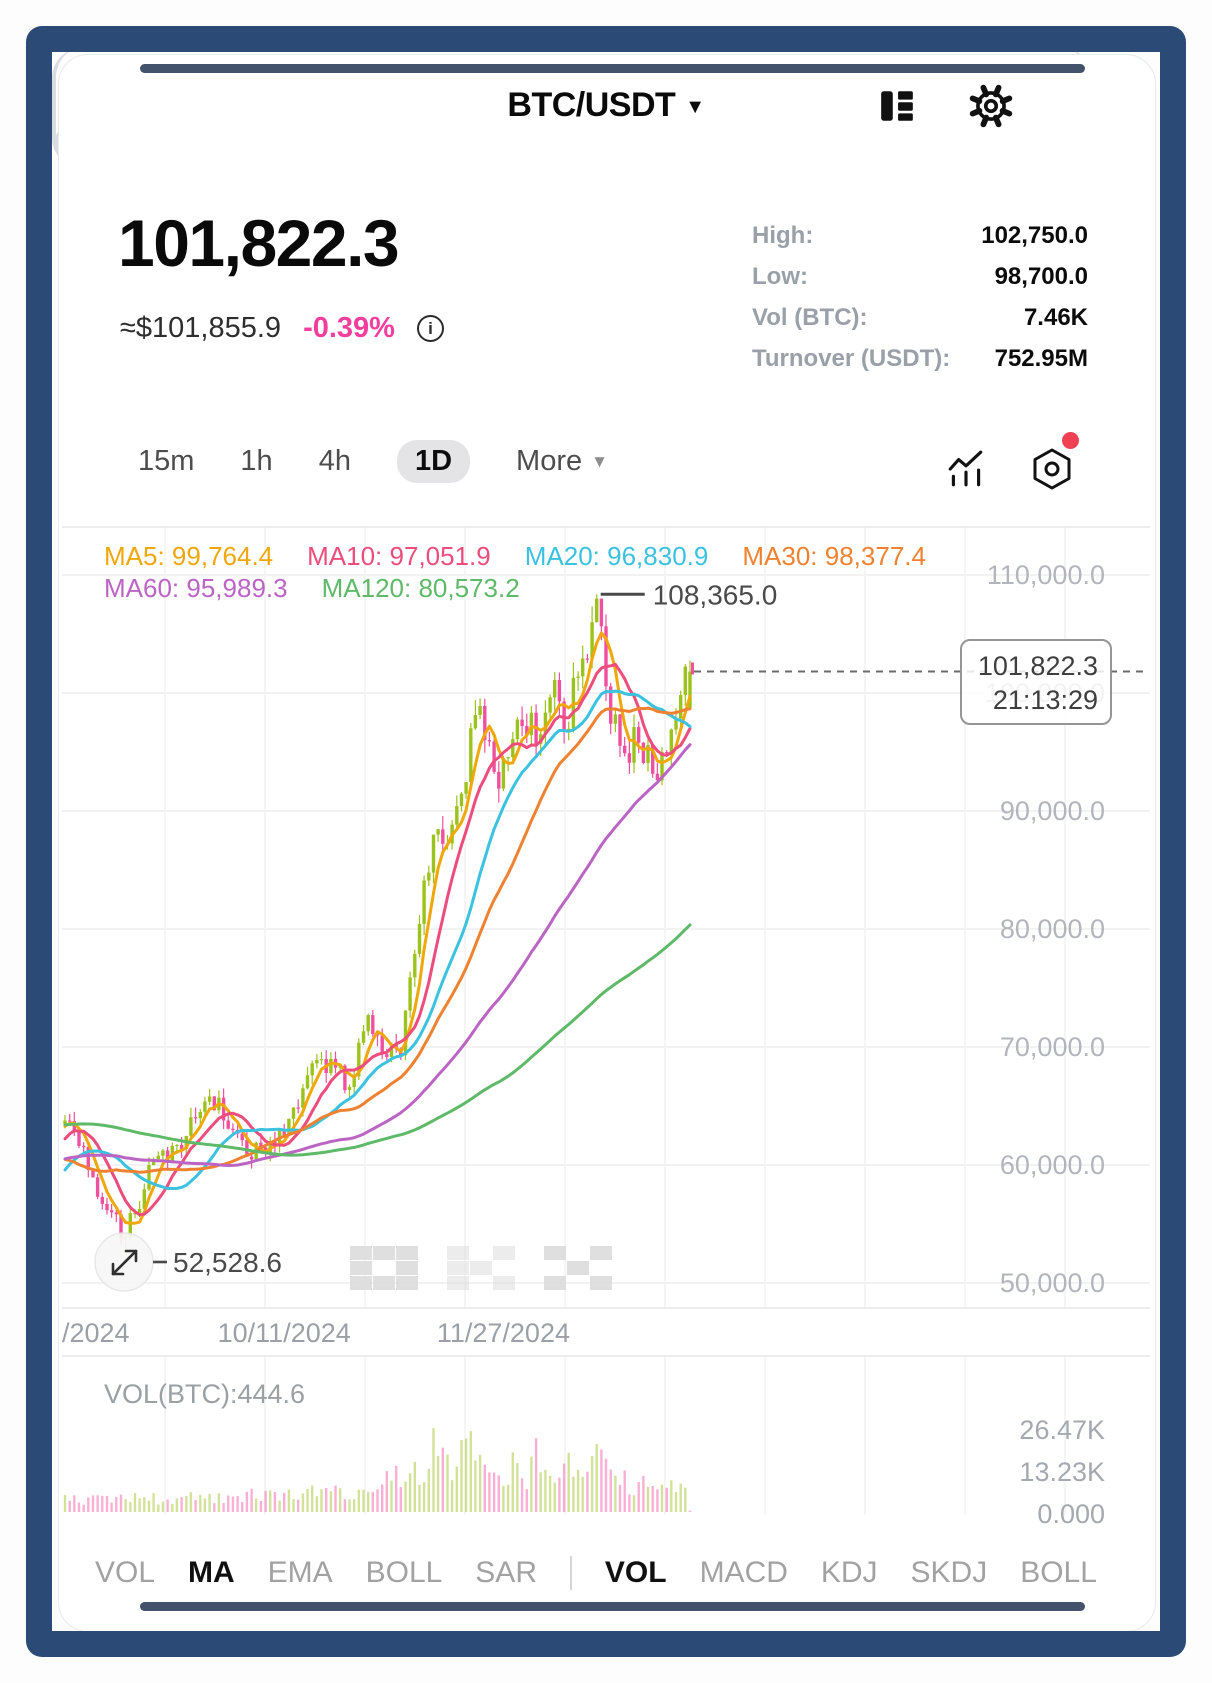 Image resolution: width=1212 pixels, height=1683 pixels. Describe the element at coordinates (1037, 666) in the screenshot. I see `tooltip-price: 101,822.3` at that location.